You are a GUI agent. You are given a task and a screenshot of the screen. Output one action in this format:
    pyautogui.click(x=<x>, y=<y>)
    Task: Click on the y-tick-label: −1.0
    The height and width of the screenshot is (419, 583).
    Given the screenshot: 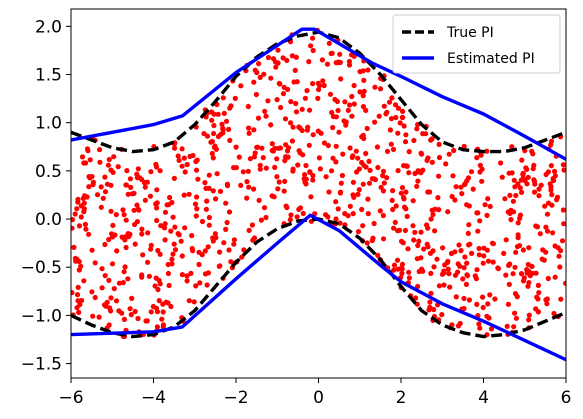 What is the action you would take?
    pyautogui.click(x=41, y=316)
    